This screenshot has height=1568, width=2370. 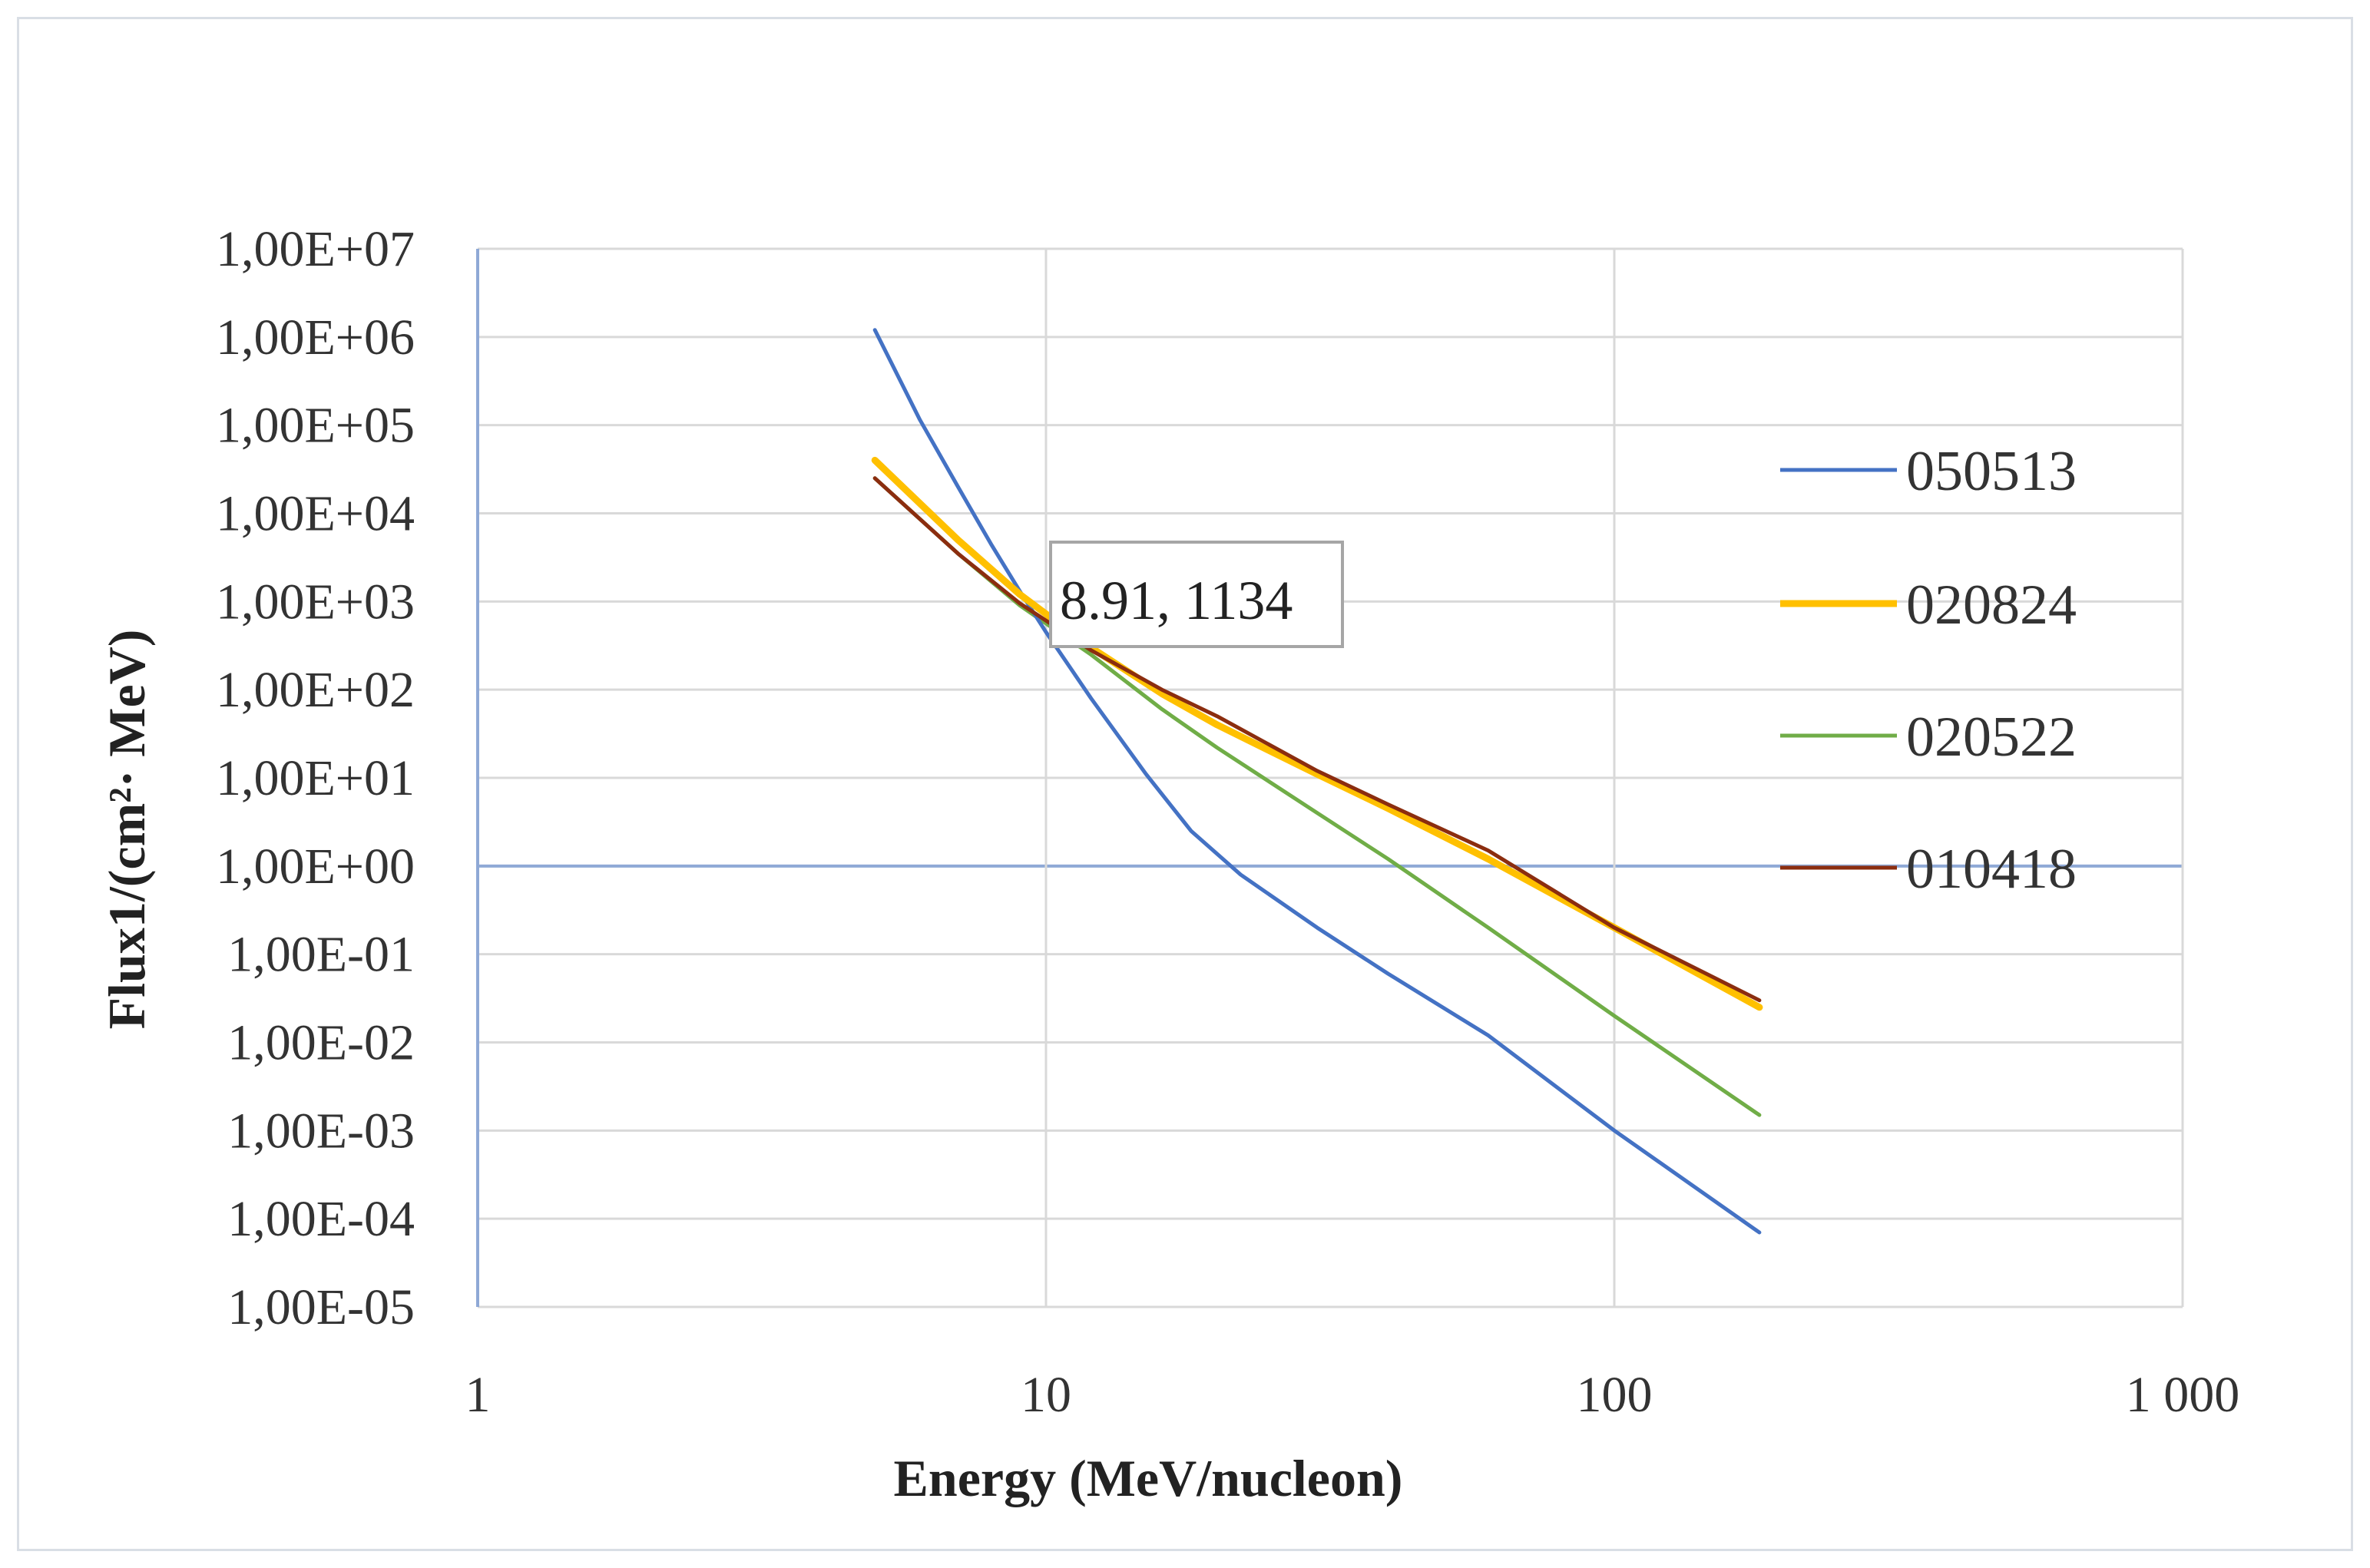 What do you see at coordinates (1046, 1395) in the screenshot?
I see `x-tick-label: 10` at bounding box center [1046, 1395].